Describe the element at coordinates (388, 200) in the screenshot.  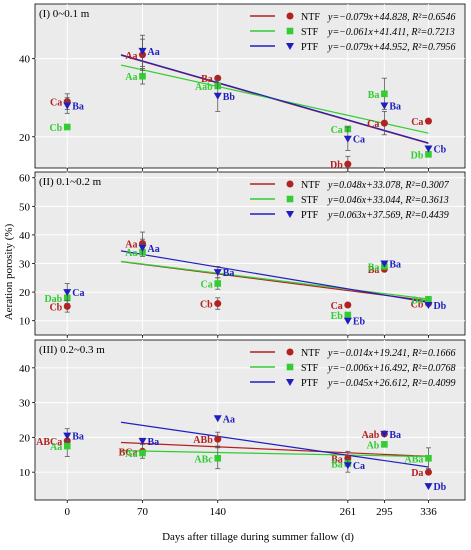
I see `legend-equation: y=0.046x+33.044, R²=0.3613` at that location.